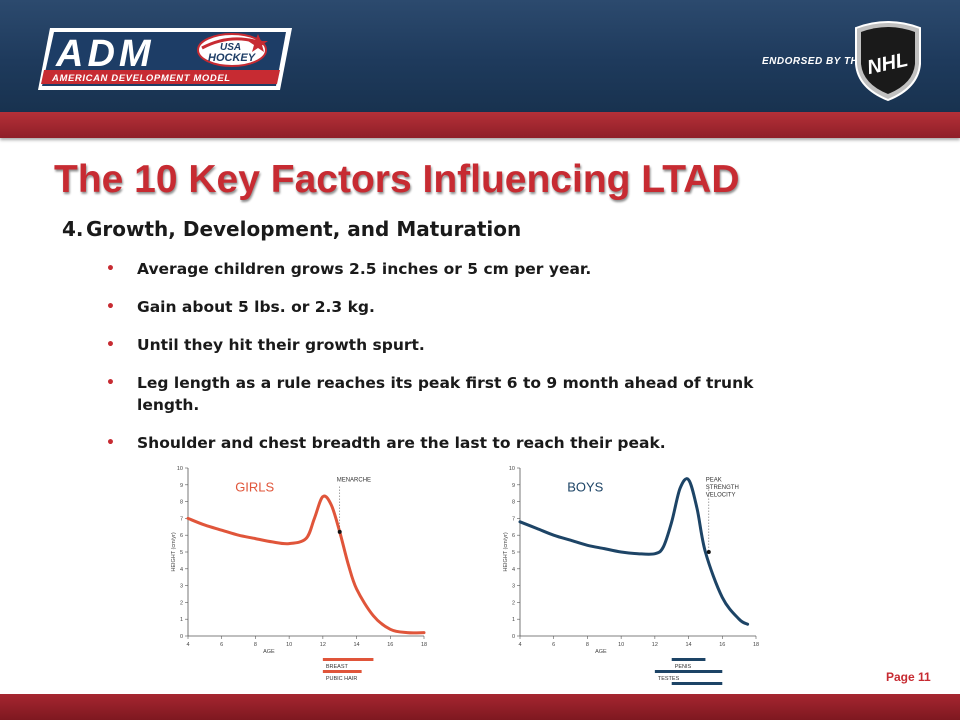  I want to click on endorsed-text: ENDORSED BY THE, so click(814, 61).